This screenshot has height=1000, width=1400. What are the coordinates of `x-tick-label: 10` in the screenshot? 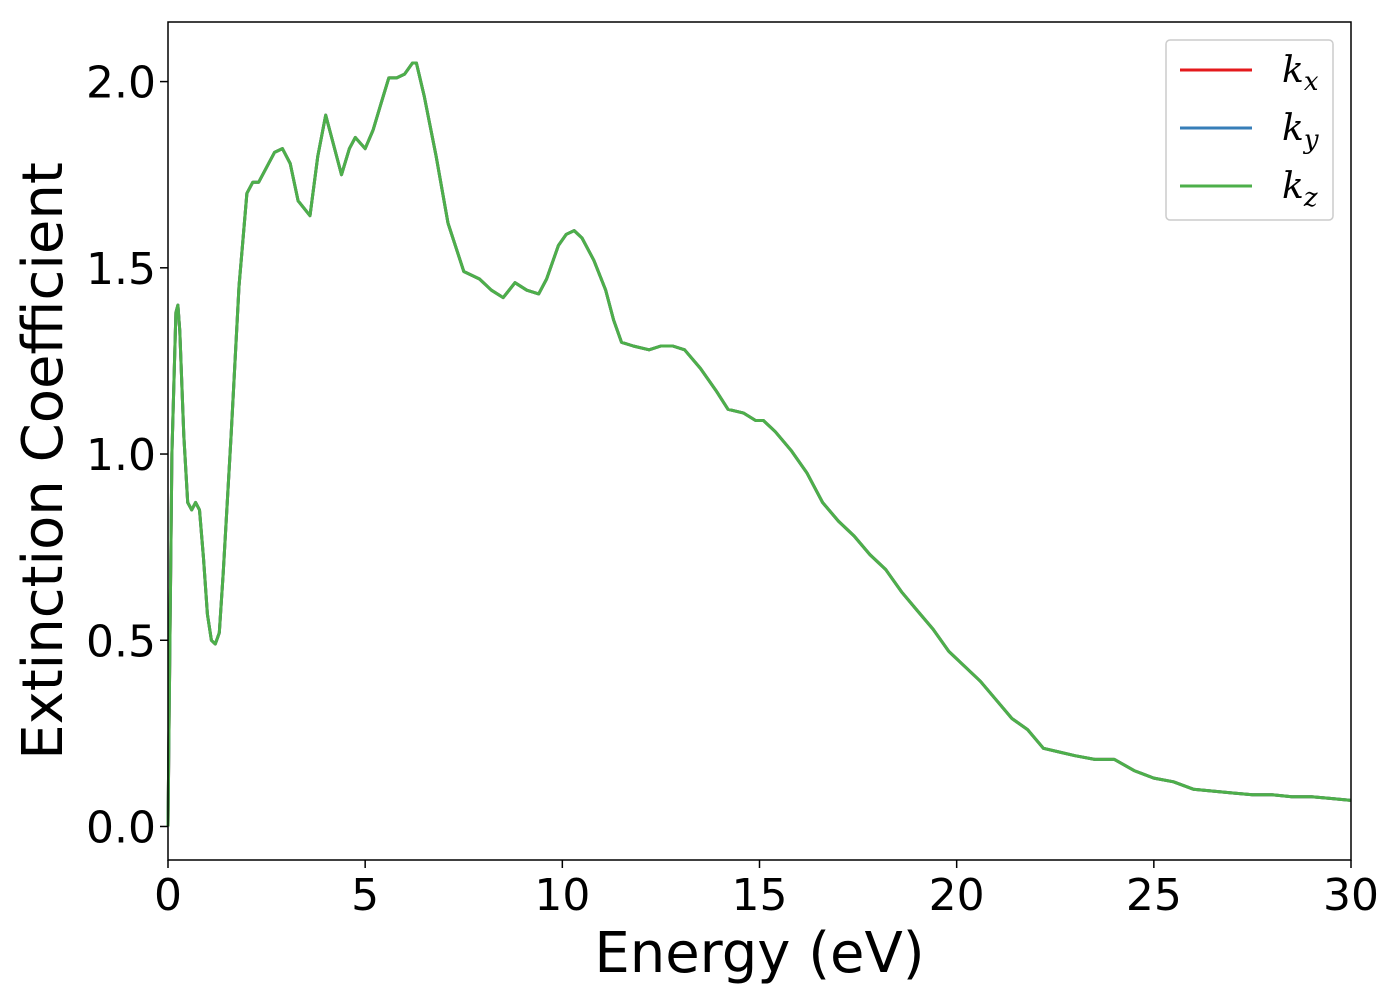 It's located at (562, 895).